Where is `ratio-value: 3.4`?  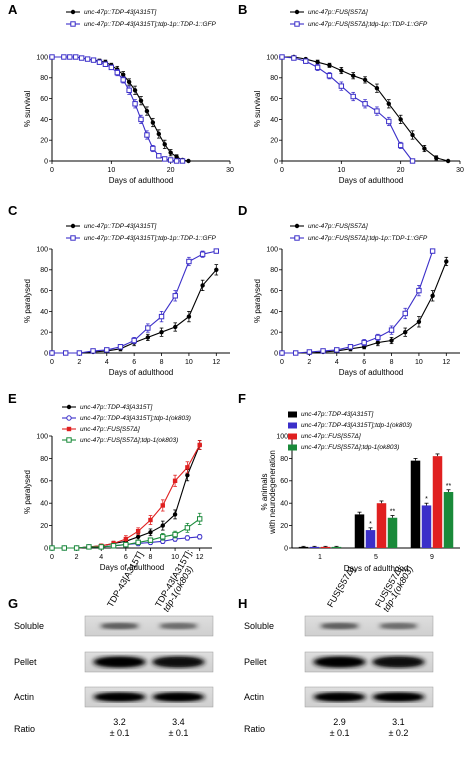 ratio-value: 3.4 is located at coordinates (178, 722).